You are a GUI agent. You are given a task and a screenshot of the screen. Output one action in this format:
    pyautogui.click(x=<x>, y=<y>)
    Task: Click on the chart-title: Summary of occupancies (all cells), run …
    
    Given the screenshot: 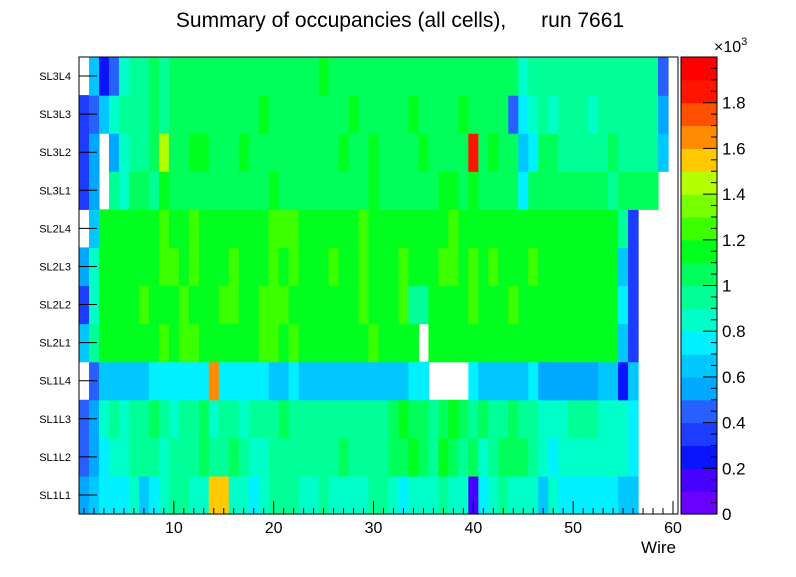 What is the action you would take?
    pyautogui.click(x=400, y=20)
    